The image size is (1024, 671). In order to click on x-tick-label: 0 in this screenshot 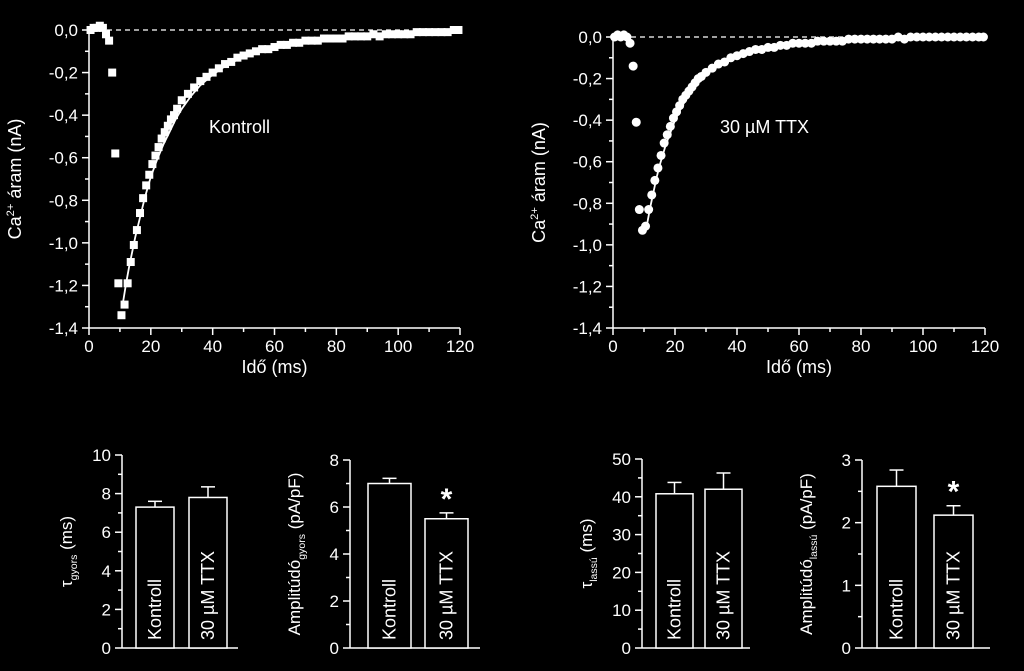, I will do `click(612, 346)`.